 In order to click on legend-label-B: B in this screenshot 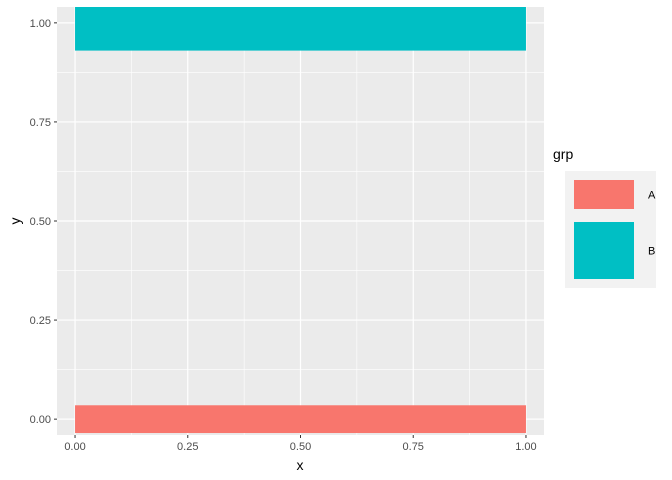, I will do `click(651, 252)`.